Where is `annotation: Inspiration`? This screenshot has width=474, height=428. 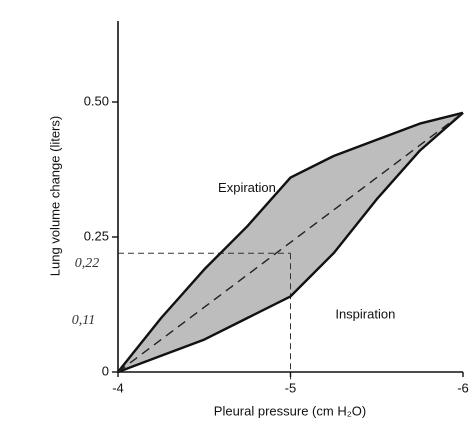
annotation: Inspiration is located at coordinates (365, 314).